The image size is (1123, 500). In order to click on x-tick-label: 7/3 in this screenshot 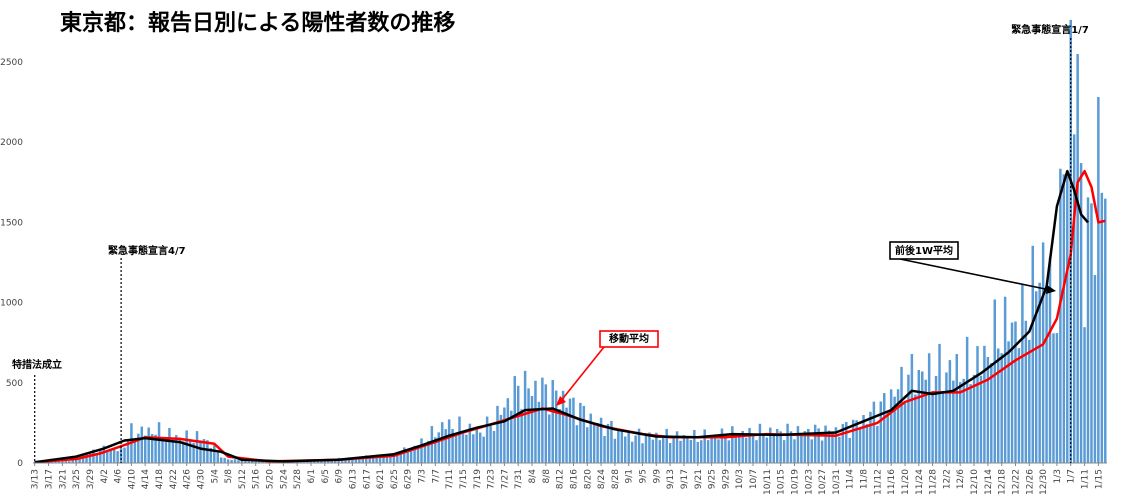, I will do `click(423, 476)`.